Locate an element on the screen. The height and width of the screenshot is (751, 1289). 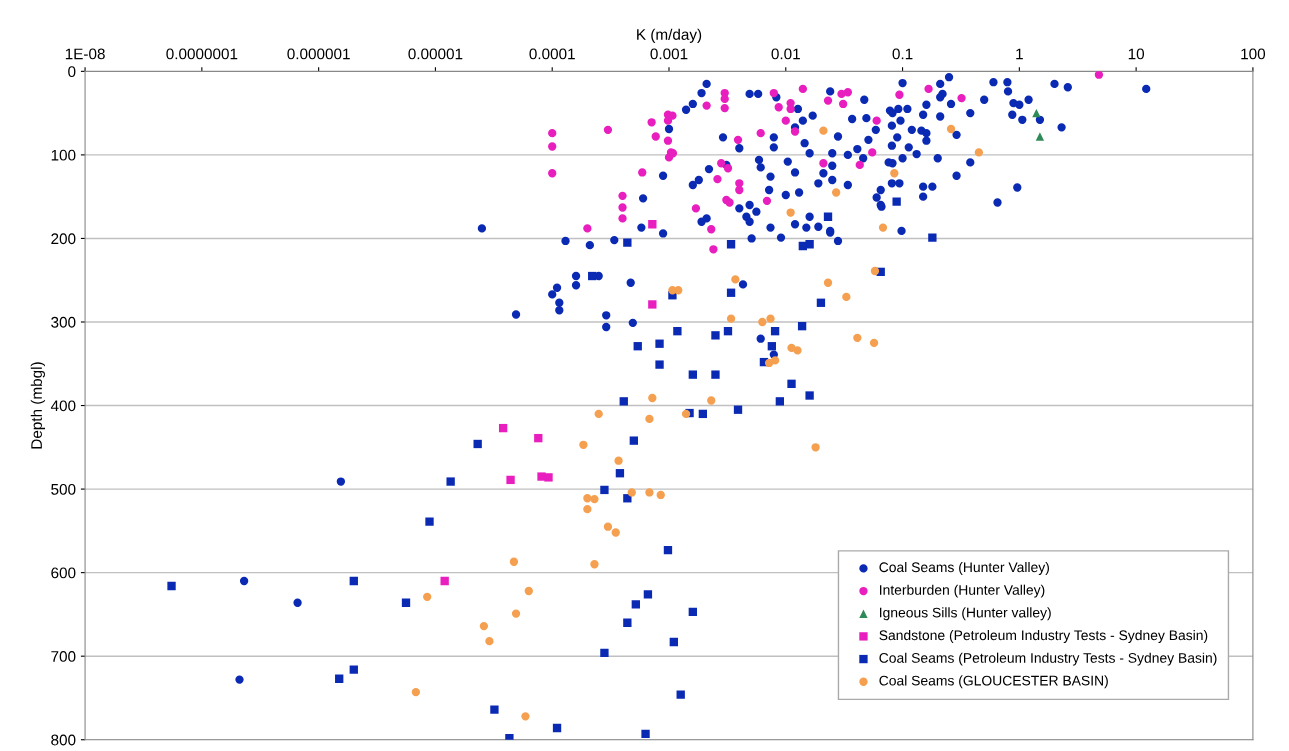
legend-label: Igneous Sills (Hunter valley) is located at coordinates (965, 614).